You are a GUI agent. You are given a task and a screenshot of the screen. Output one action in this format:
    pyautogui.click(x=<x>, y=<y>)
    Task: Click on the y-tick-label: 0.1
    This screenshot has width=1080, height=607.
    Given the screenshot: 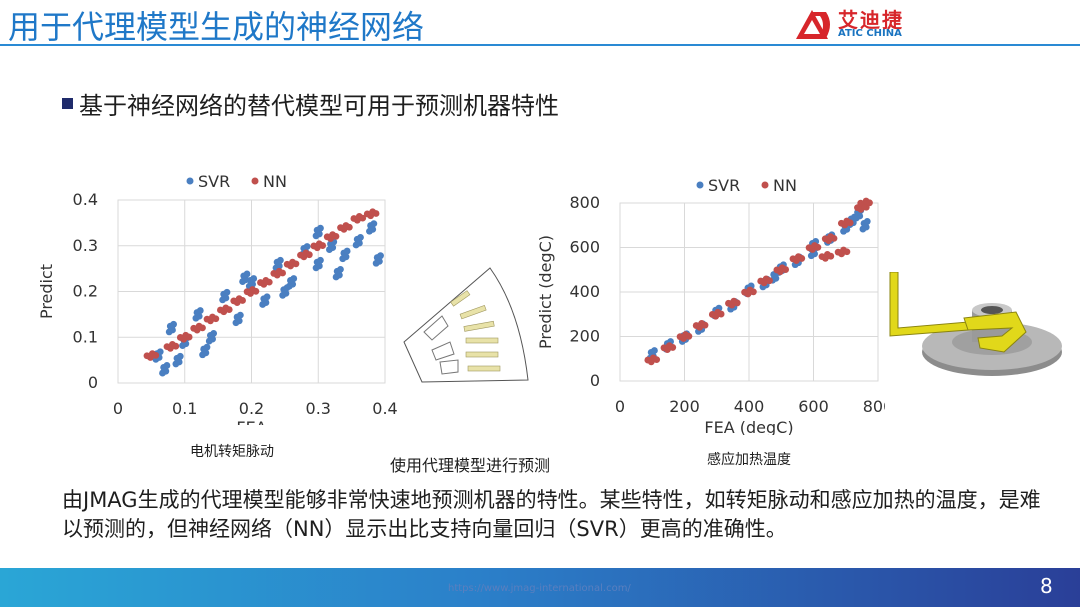 What is the action you would take?
    pyautogui.click(x=85, y=336)
    